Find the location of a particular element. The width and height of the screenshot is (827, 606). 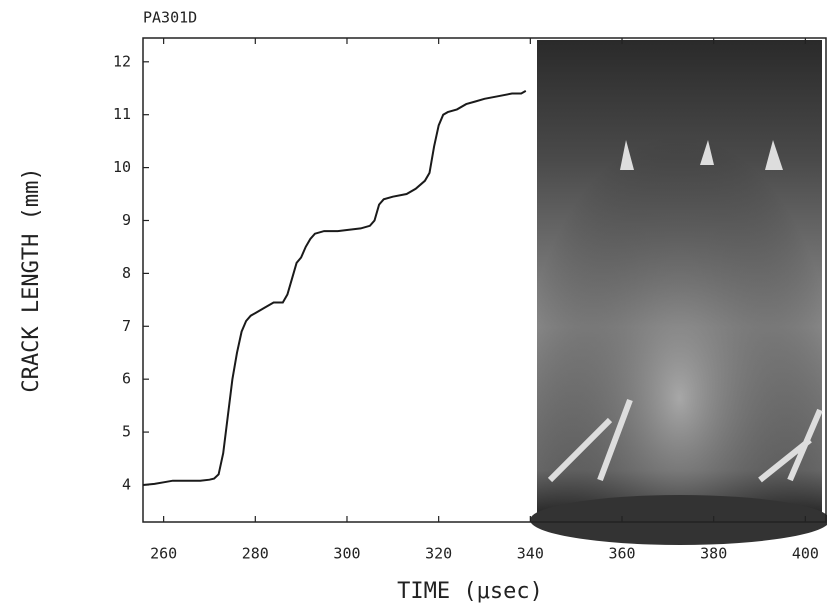

y-tick-label: 11 is located at coordinates (122, 114).